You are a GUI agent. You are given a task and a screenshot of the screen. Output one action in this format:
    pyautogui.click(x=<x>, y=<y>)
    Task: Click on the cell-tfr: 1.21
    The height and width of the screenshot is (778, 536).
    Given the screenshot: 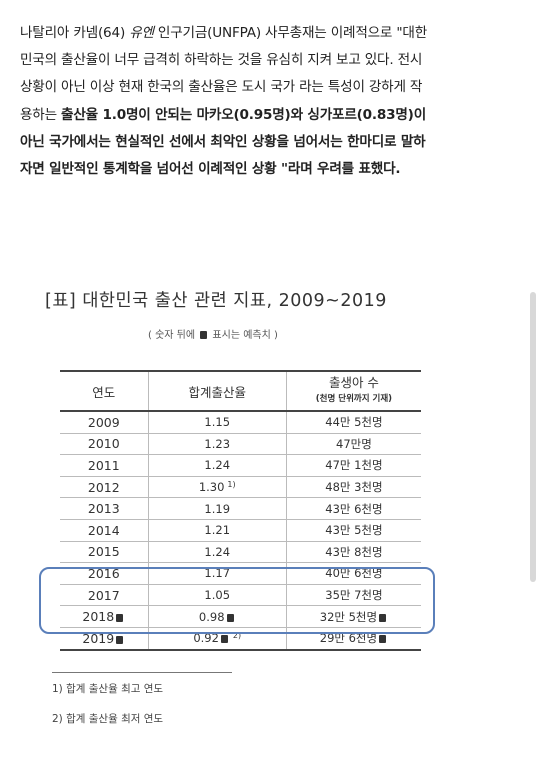 What is the action you would take?
    pyautogui.click(x=217, y=530)
    